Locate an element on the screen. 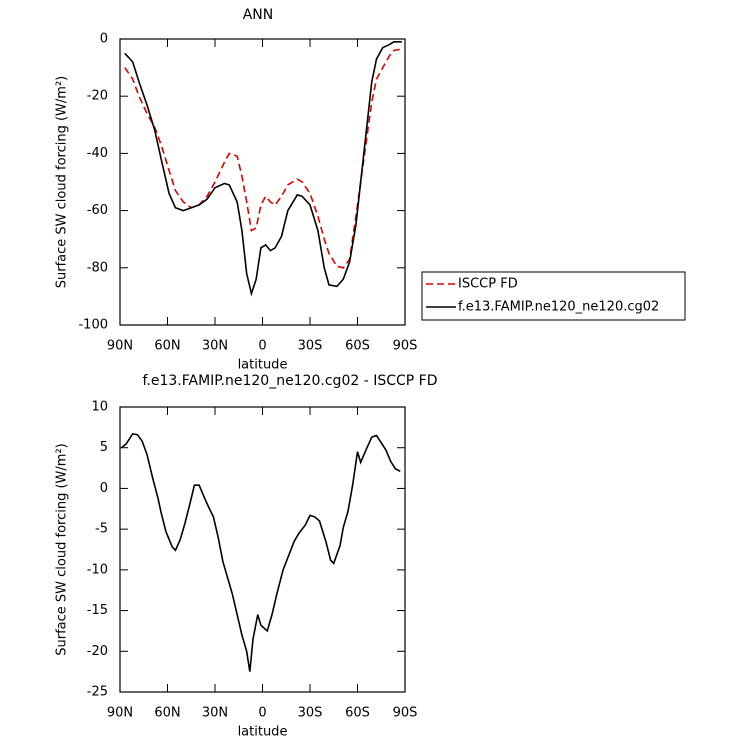 The width and height of the screenshot is (733, 743). y-tick-label: -40 is located at coordinates (97, 153).